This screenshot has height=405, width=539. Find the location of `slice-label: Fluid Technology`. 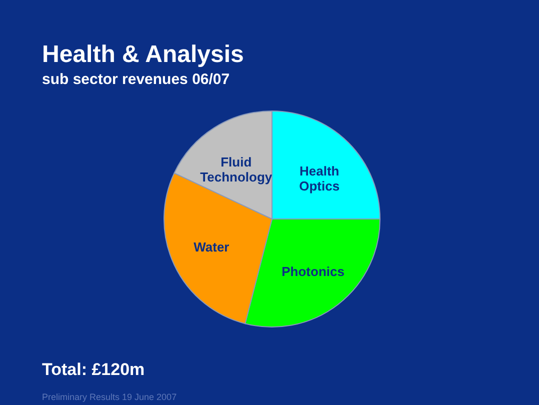

slice-label: Fluid Technology is located at coordinates (236, 169).